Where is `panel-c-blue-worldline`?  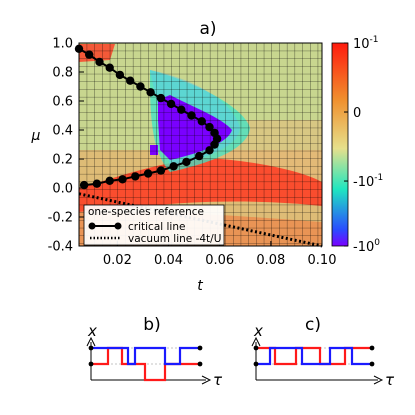 panel-c-blue-worldline is located at coordinates (314, 356).